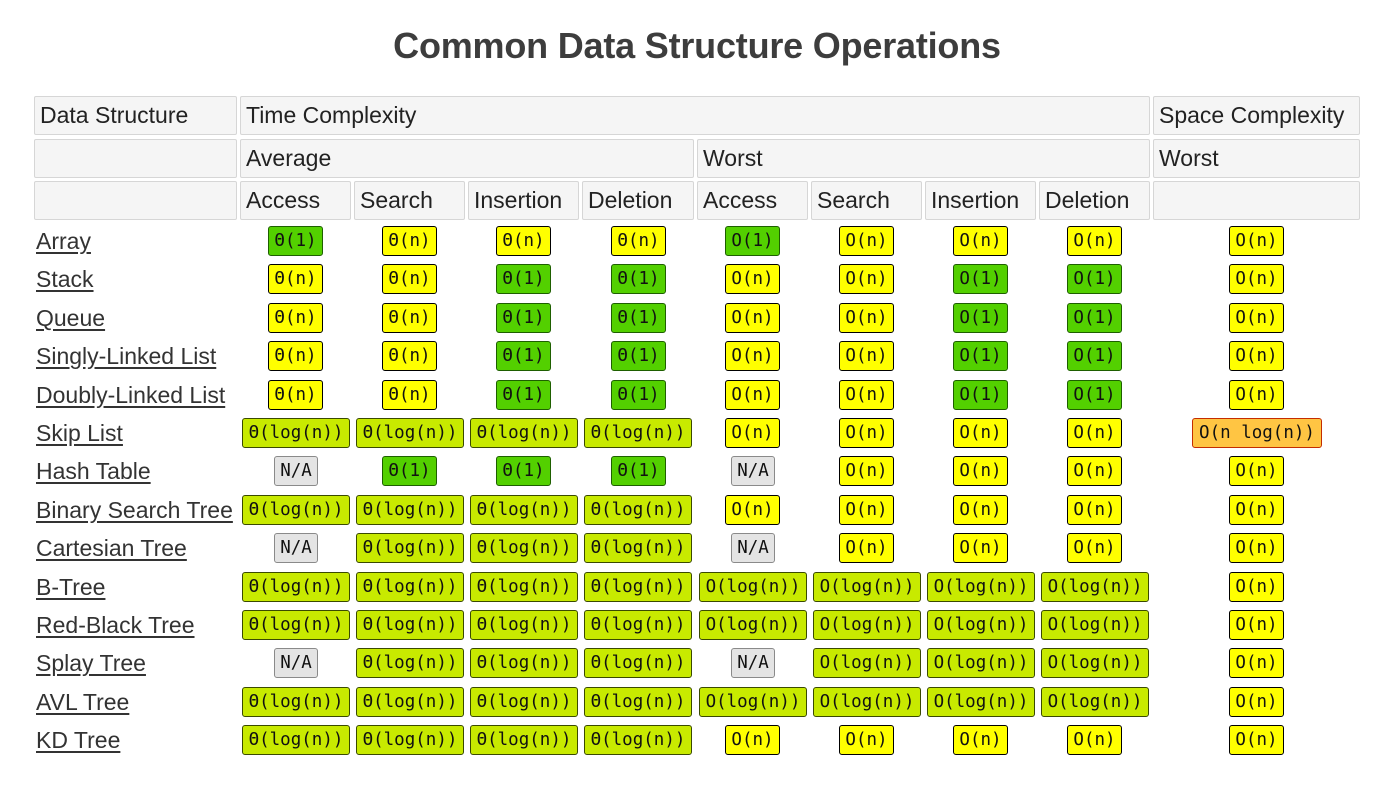  Describe the element at coordinates (523, 200) in the screenshot. I see `header-avg-insertion: Insertion` at that location.